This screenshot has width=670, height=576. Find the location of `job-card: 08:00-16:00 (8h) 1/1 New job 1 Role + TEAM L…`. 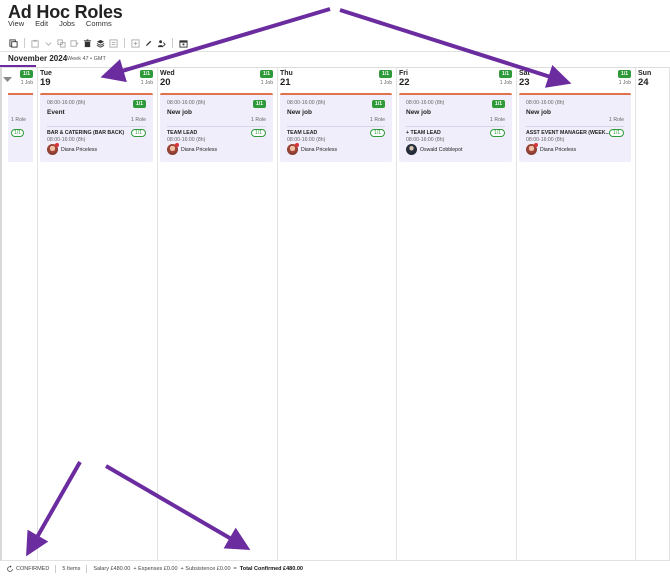

job-card: 08:00-16:00 (8h) 1/1 New job 1 Role + TEAM L… is located at coordinates (455, 127).